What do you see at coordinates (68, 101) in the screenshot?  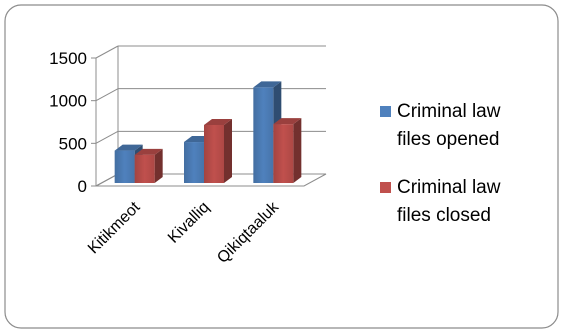 I see `y-tick-label: 1000` at bounding box center [68, 101].